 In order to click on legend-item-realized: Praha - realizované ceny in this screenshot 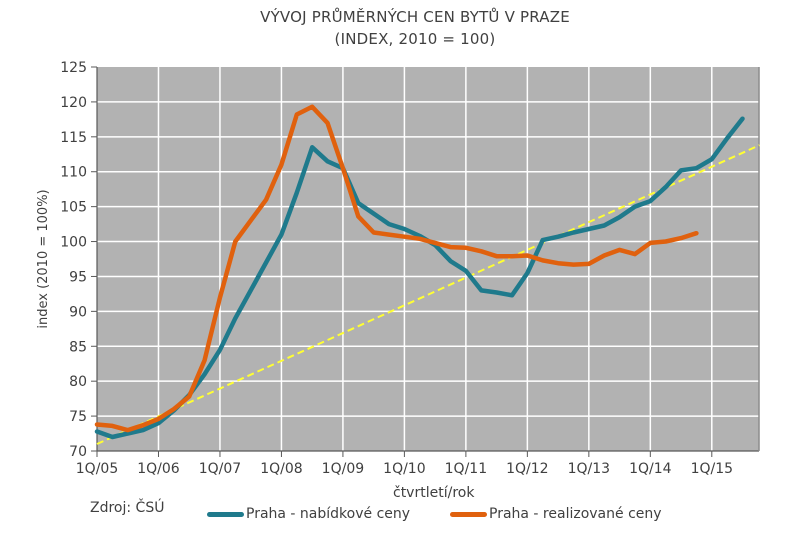, I will do `click(556, 514)`.